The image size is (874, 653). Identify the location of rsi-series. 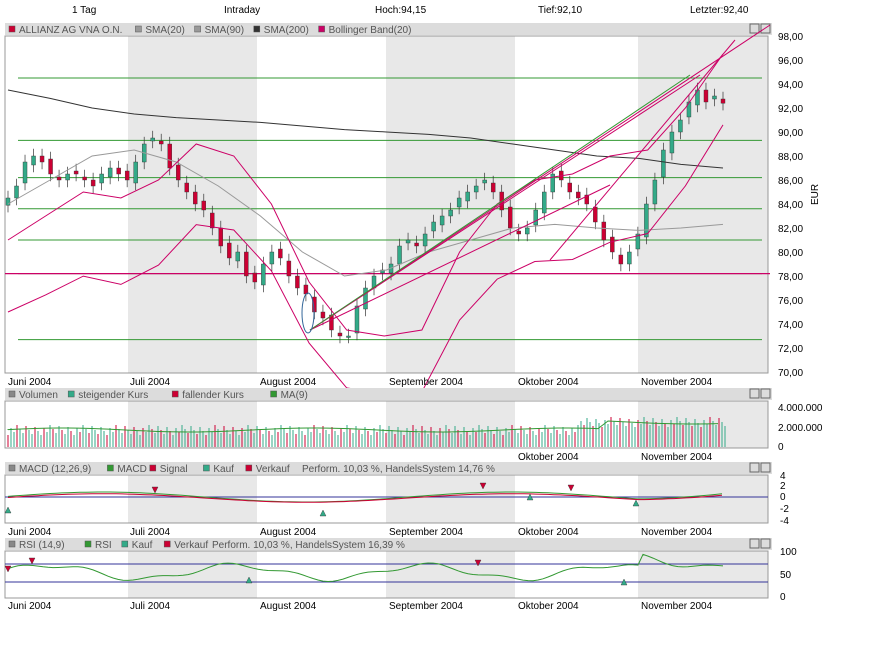
(364, 569).